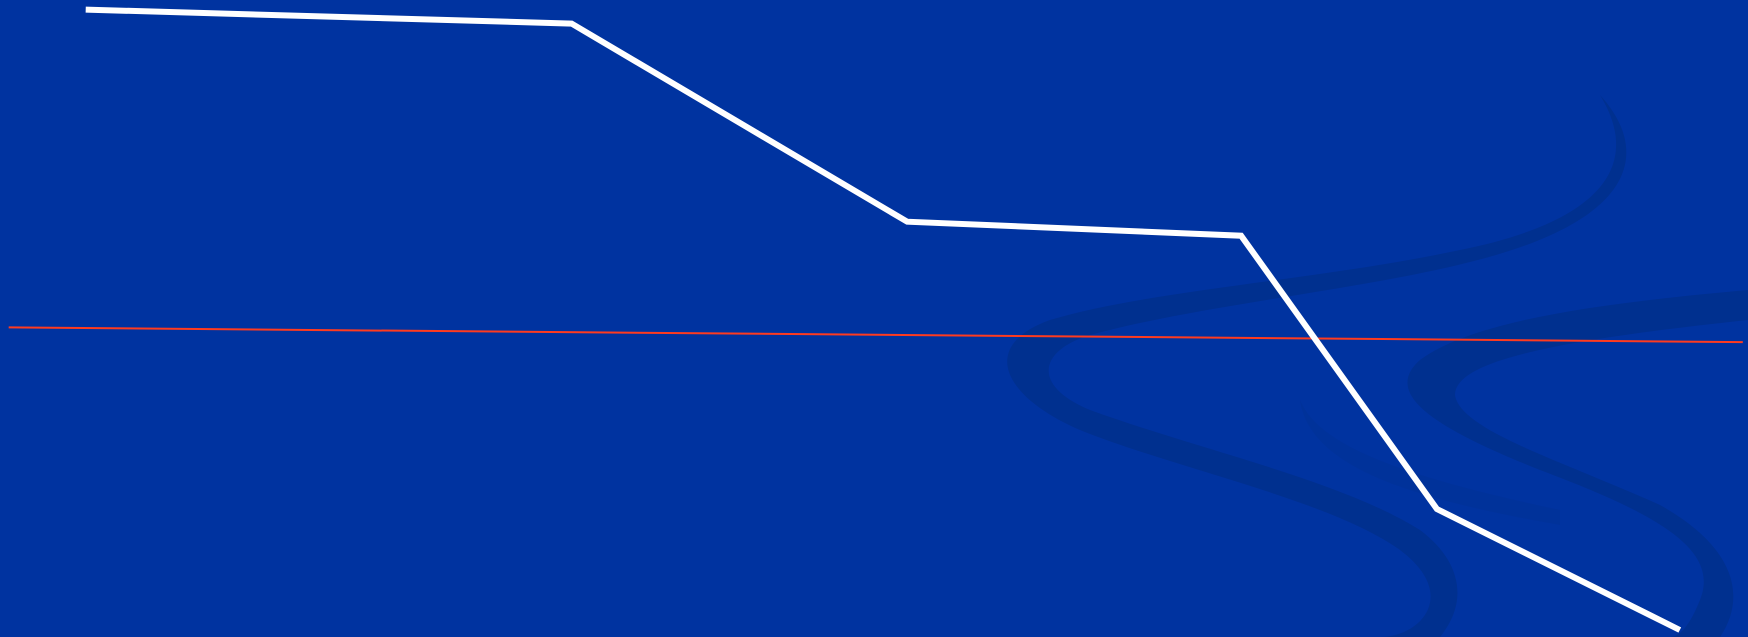 Image resolution: width=1748 pixels, height=637 pixels. What do you see at coordinates (1430, 462) in the screenshot?
I see `swirl-ribbon-faint` at bounding box center [1430, 462].